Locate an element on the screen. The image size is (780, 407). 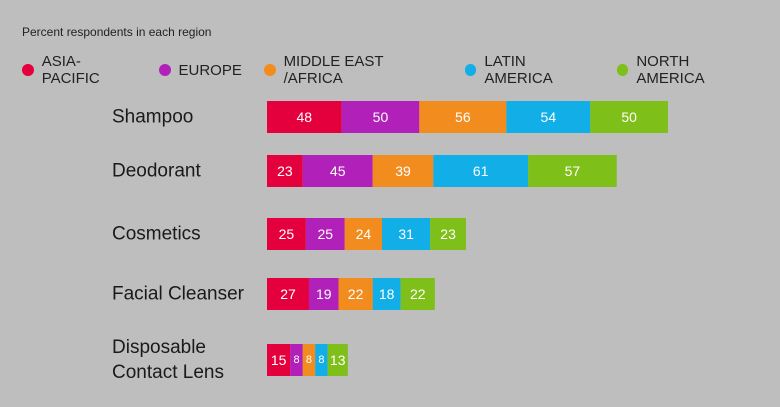
bar-deodorant-latin-america is located at coordinates (481, 171).